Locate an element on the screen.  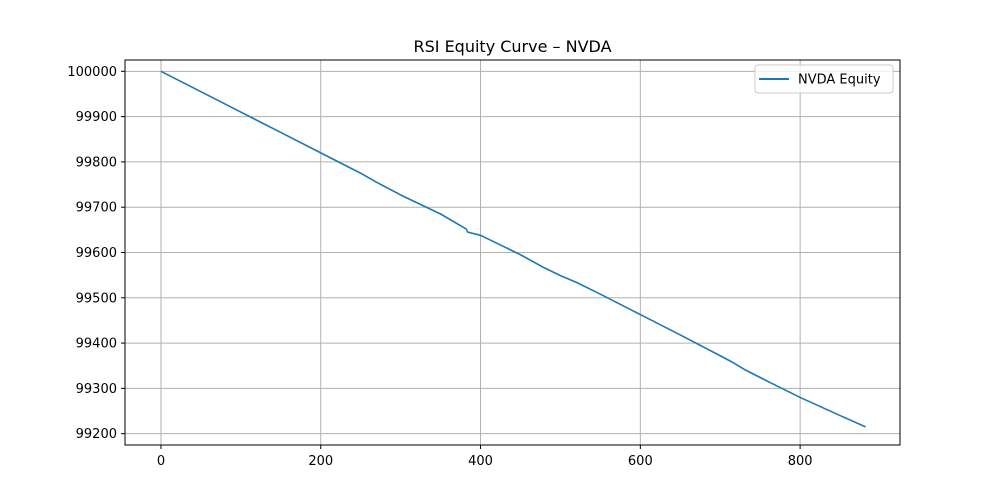
legend-label: NVDA Equity is located at coordinates (839, 80).